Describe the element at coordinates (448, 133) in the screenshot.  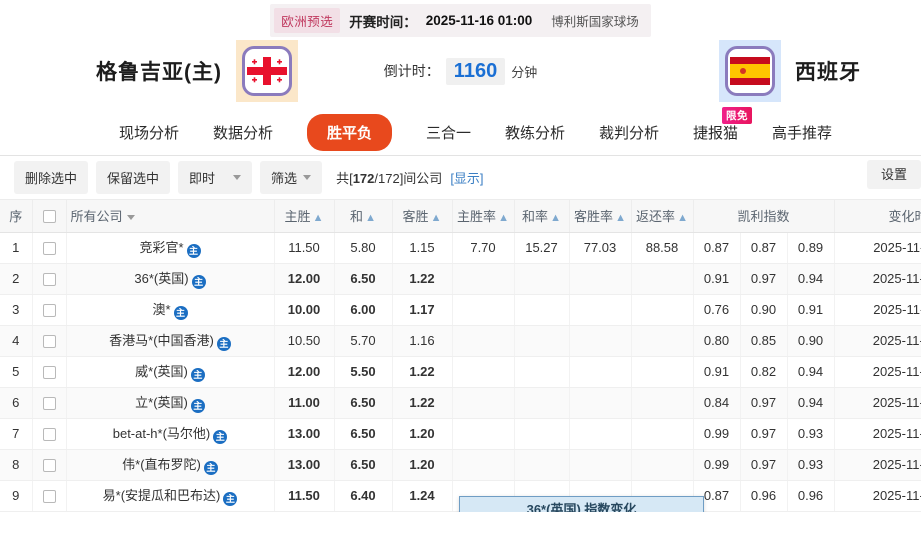
I see `tab-three-in-one: 三合一` at that location.